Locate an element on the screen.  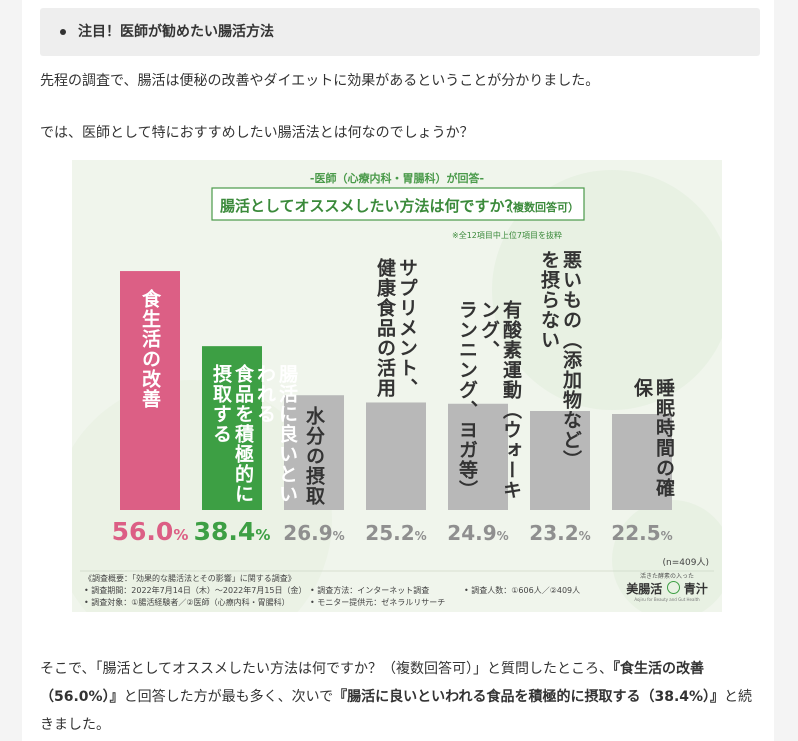
category-label-1: 食生活の改善 is located at coordinates (150, 397).